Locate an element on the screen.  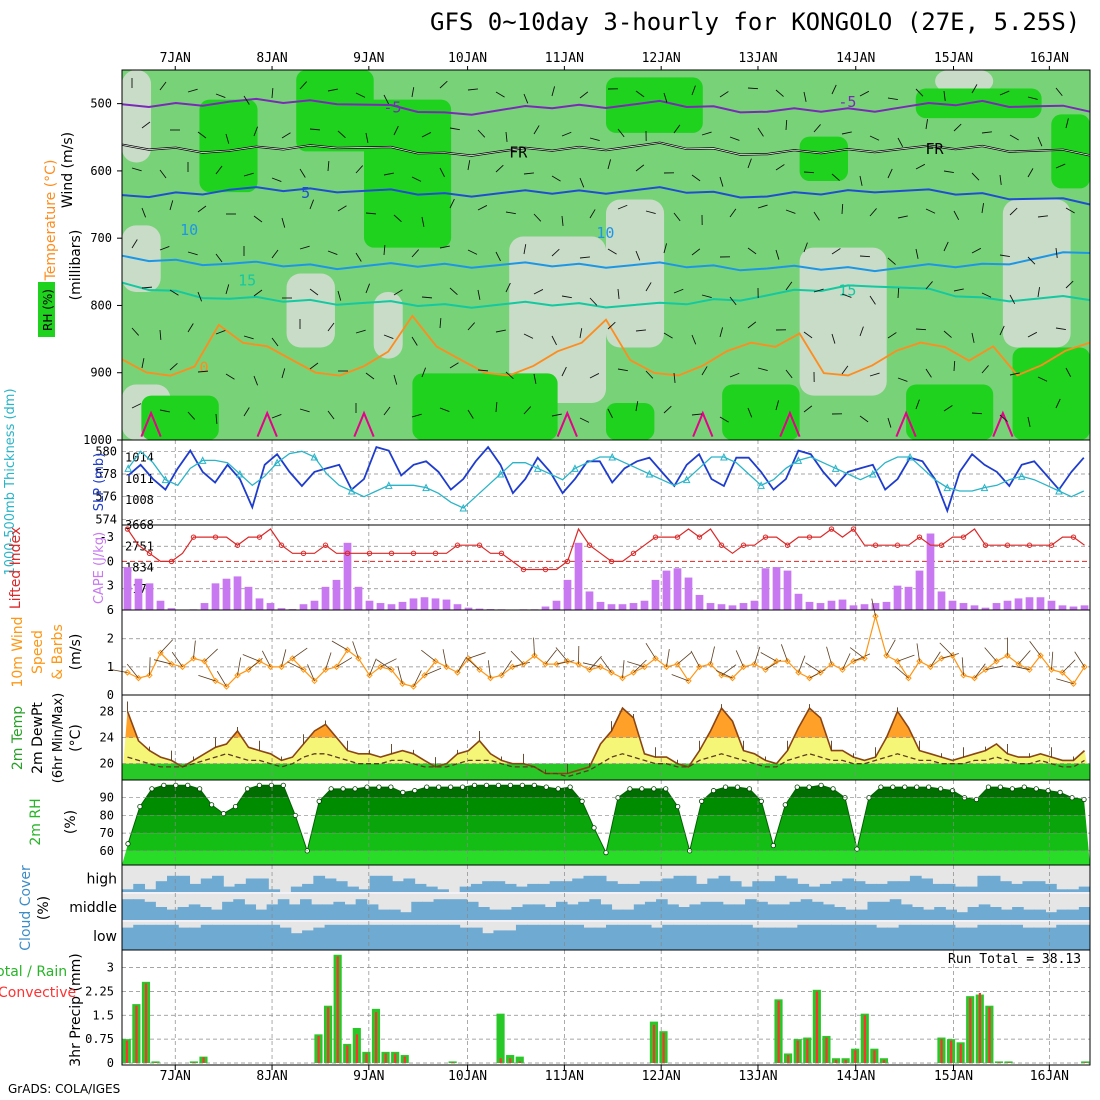
bottom-day-label-5: 12JAN is located at coordinates (661, 1076).